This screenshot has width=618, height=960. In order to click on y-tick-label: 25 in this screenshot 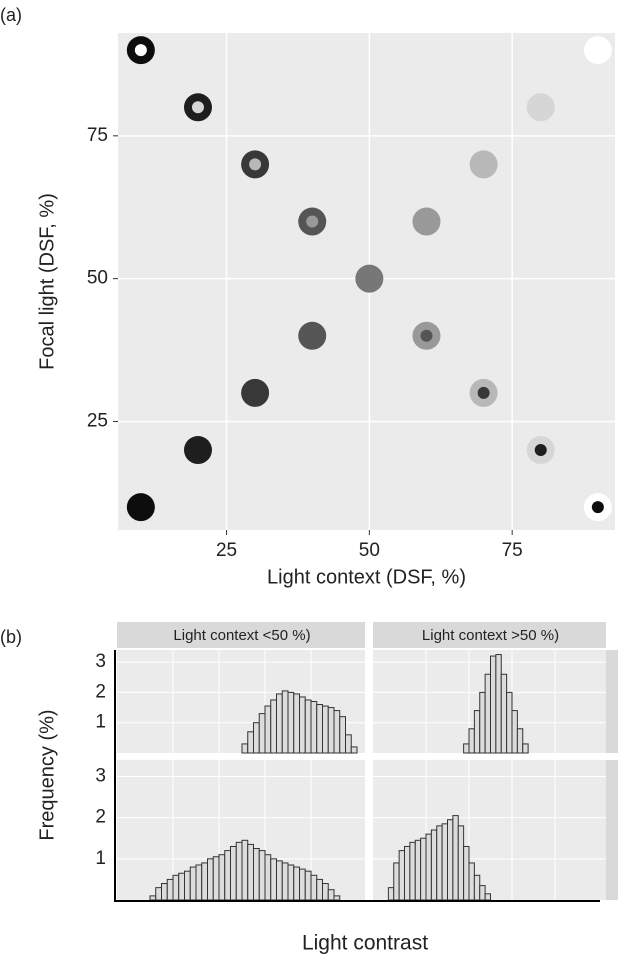, I will do `click(97, 420)`.